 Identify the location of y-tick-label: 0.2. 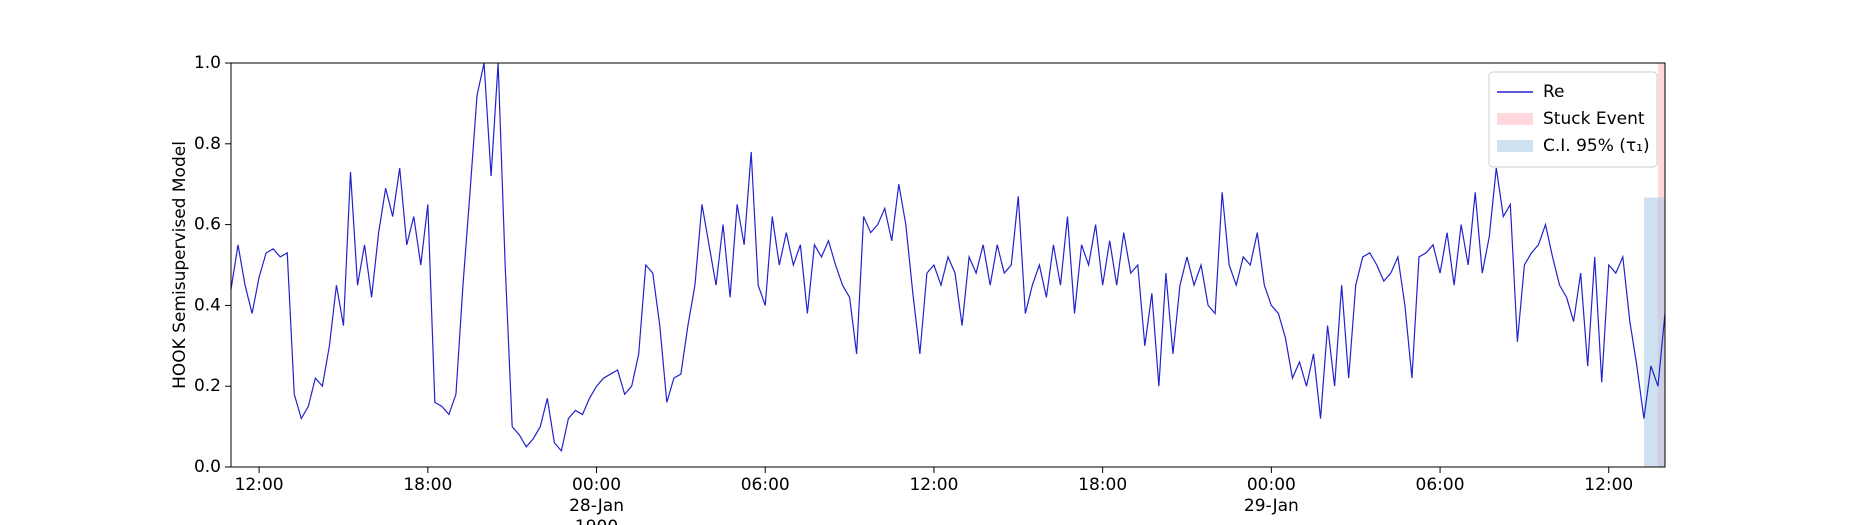
(207, 386).